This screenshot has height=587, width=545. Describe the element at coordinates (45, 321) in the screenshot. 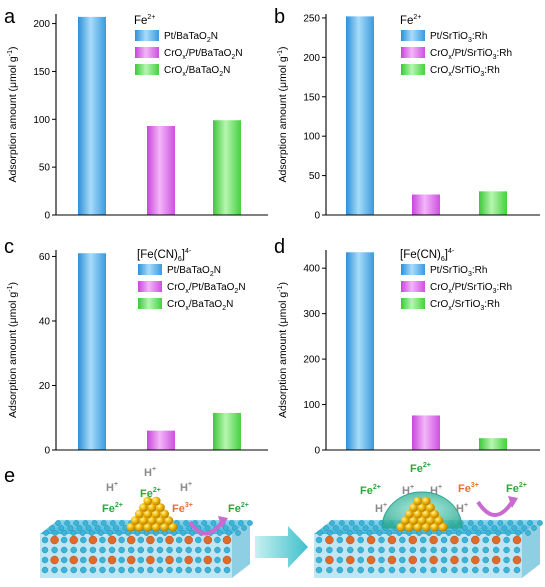

I see `y-tick-label-c: 40` at that location.